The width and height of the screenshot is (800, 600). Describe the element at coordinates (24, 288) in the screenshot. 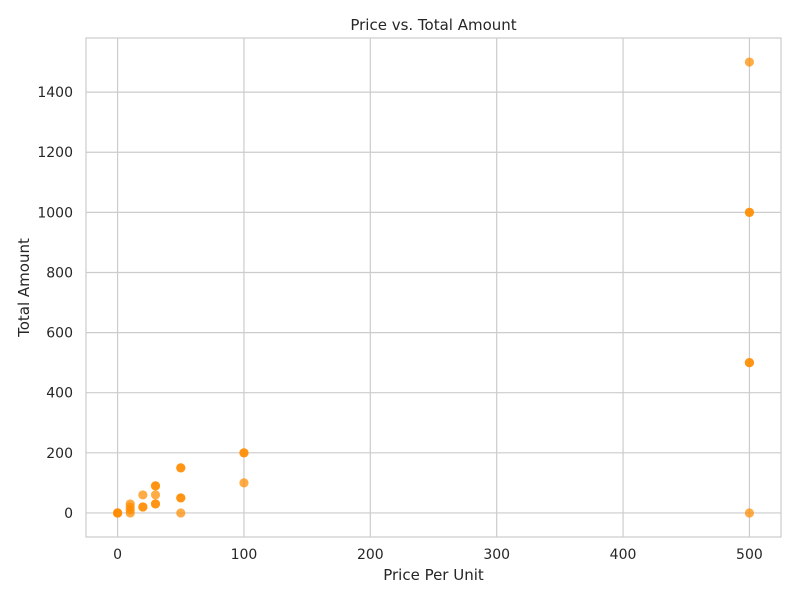

I see `y-axis-label: Total Amount` at that location.